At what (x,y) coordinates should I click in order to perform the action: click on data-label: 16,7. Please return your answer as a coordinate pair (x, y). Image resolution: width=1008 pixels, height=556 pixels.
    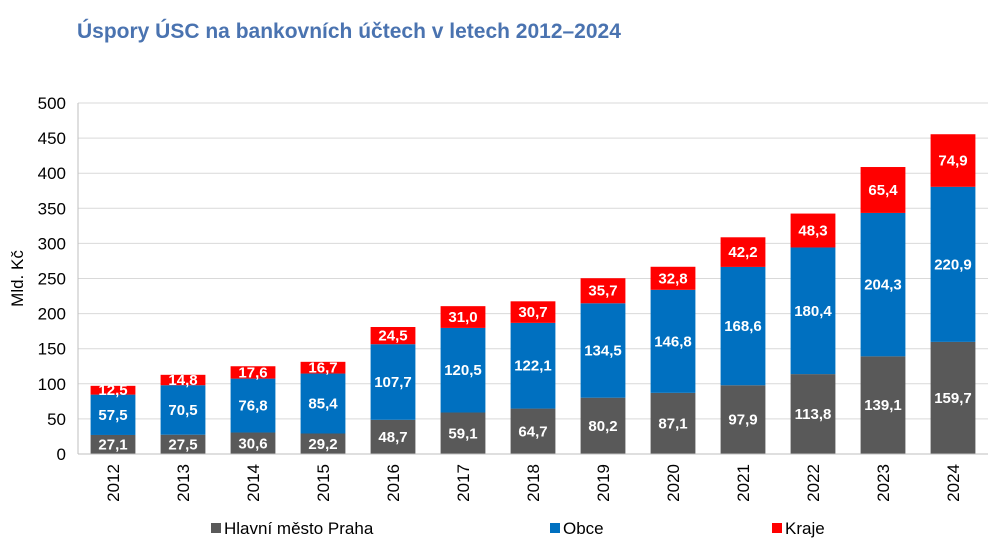
    Looking at the image, I should click on (322, 368).